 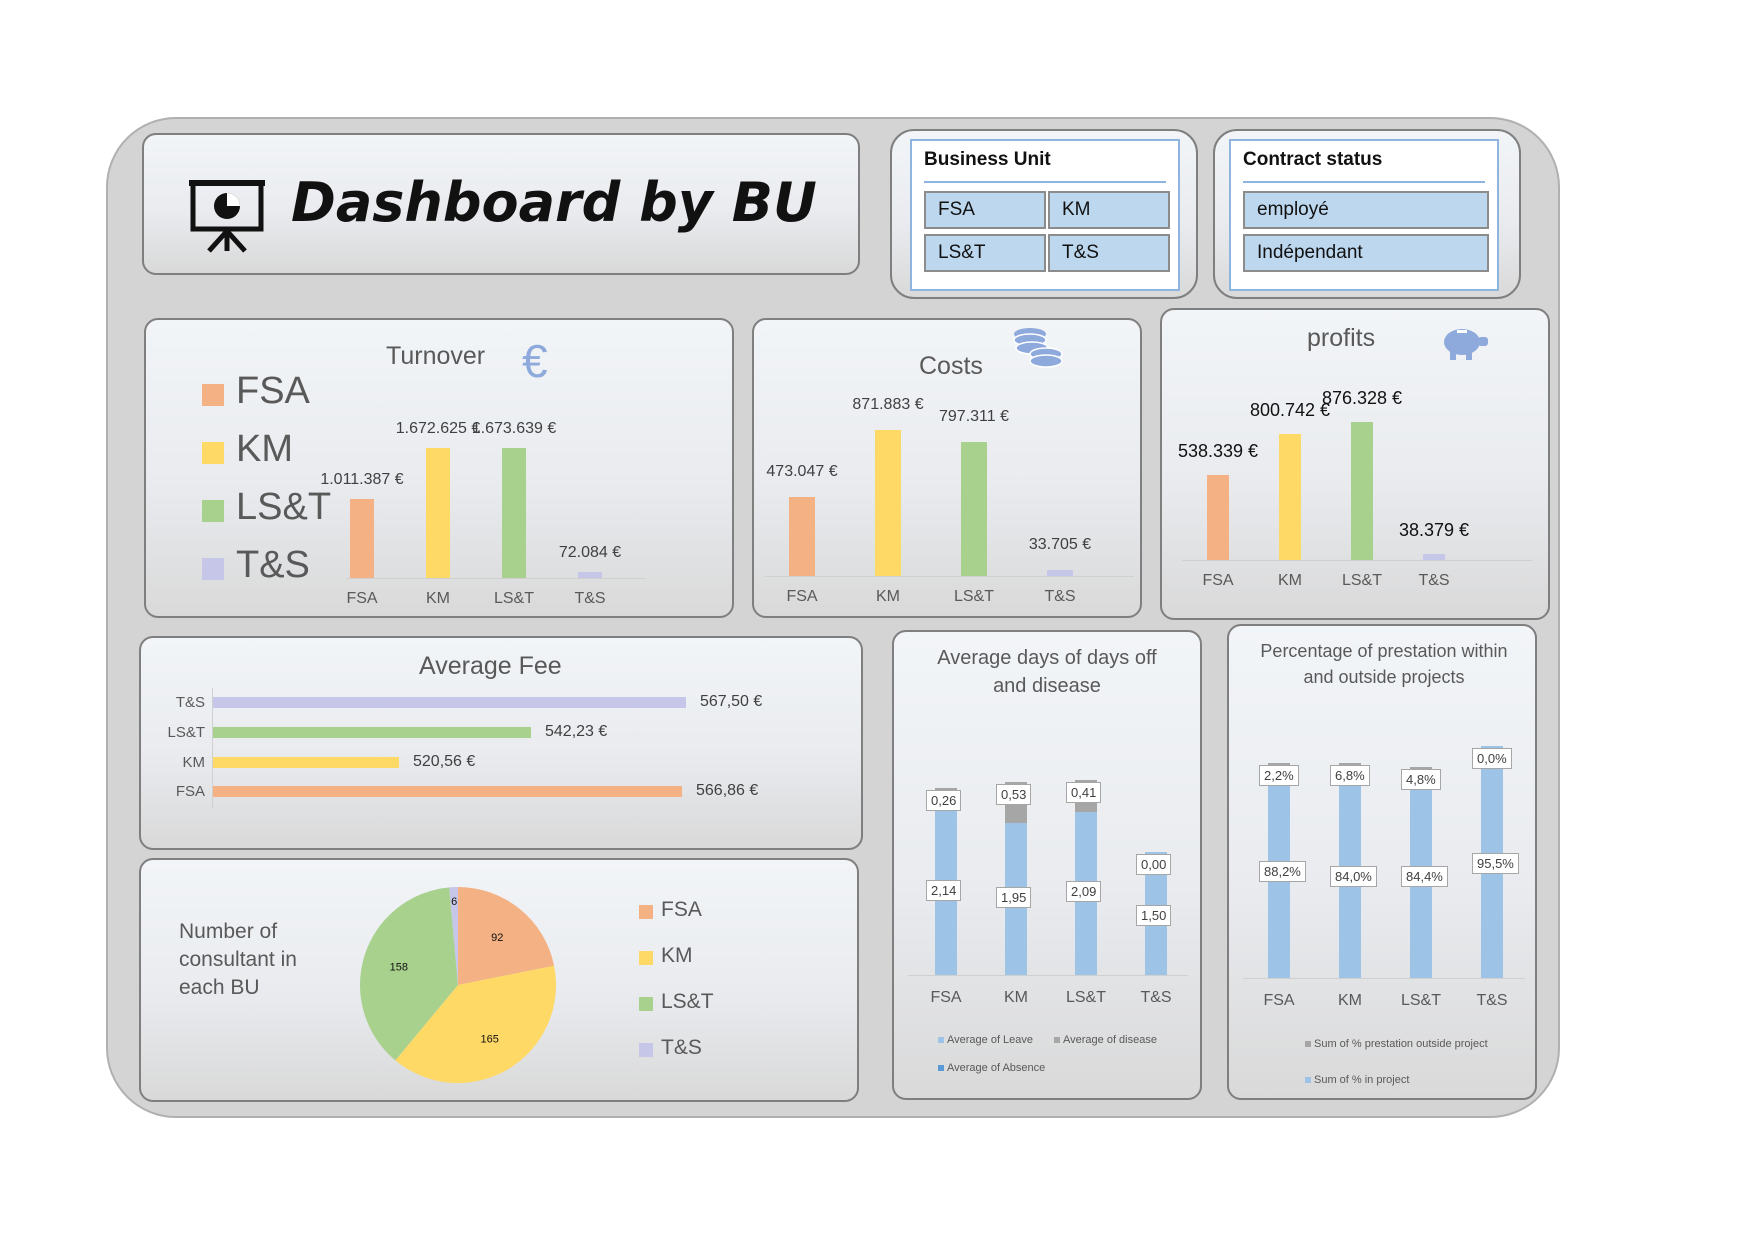 I want to click on data-label-km: 1.672.625 €, so click(x=438, y=429).